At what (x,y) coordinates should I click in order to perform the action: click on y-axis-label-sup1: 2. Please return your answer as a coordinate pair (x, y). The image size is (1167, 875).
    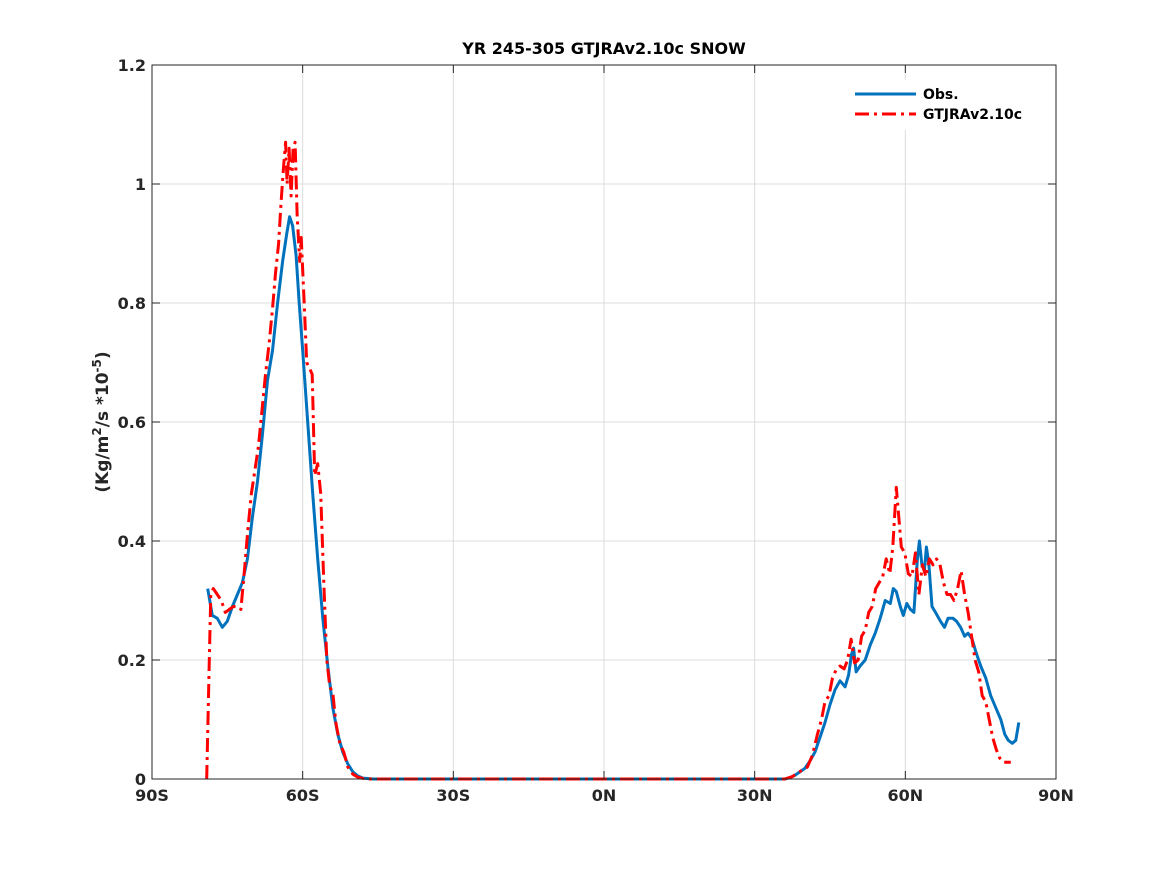
    Looking at the image, I should click on (97, 431).